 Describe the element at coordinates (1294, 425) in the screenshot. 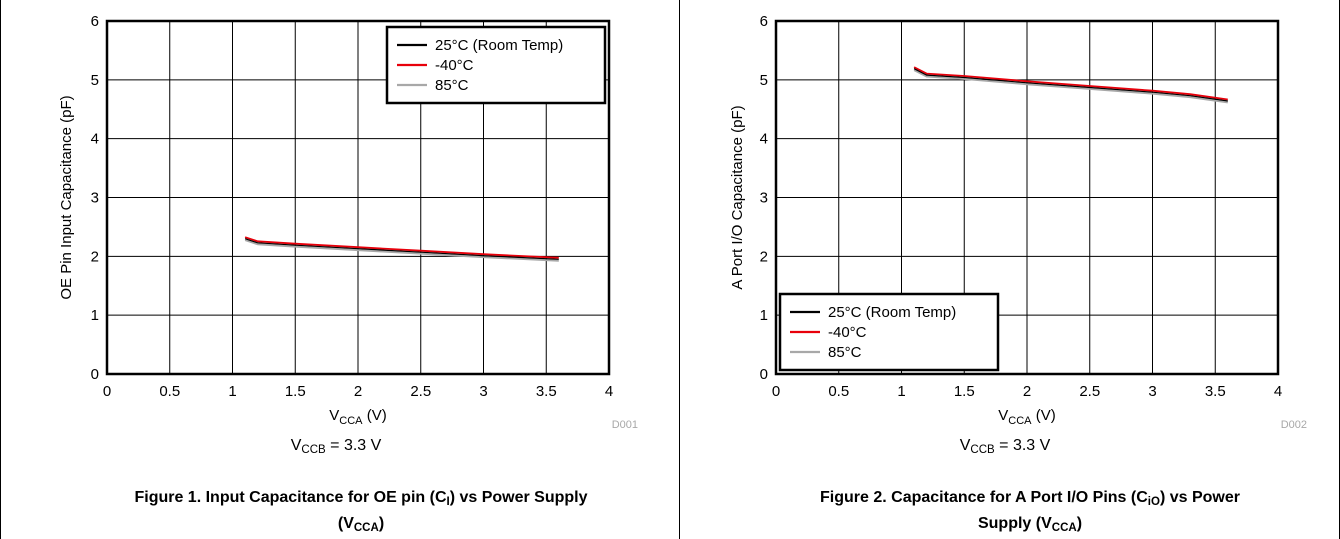

I see `figure-code: D002` at that location.